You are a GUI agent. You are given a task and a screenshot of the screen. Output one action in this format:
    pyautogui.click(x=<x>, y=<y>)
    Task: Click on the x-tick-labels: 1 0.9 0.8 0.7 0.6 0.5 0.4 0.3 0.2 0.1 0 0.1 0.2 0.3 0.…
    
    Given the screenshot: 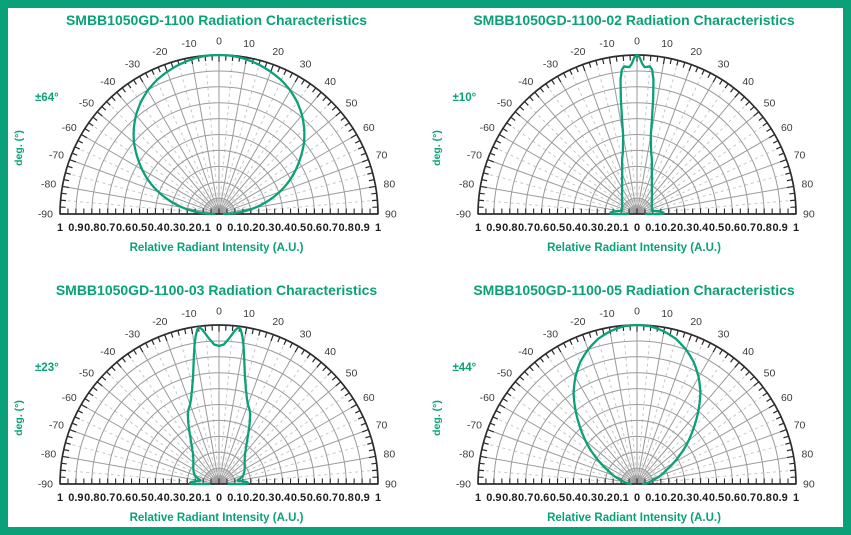 What is the action you would take?
    pyautogui.click(x=219, y=228)
    